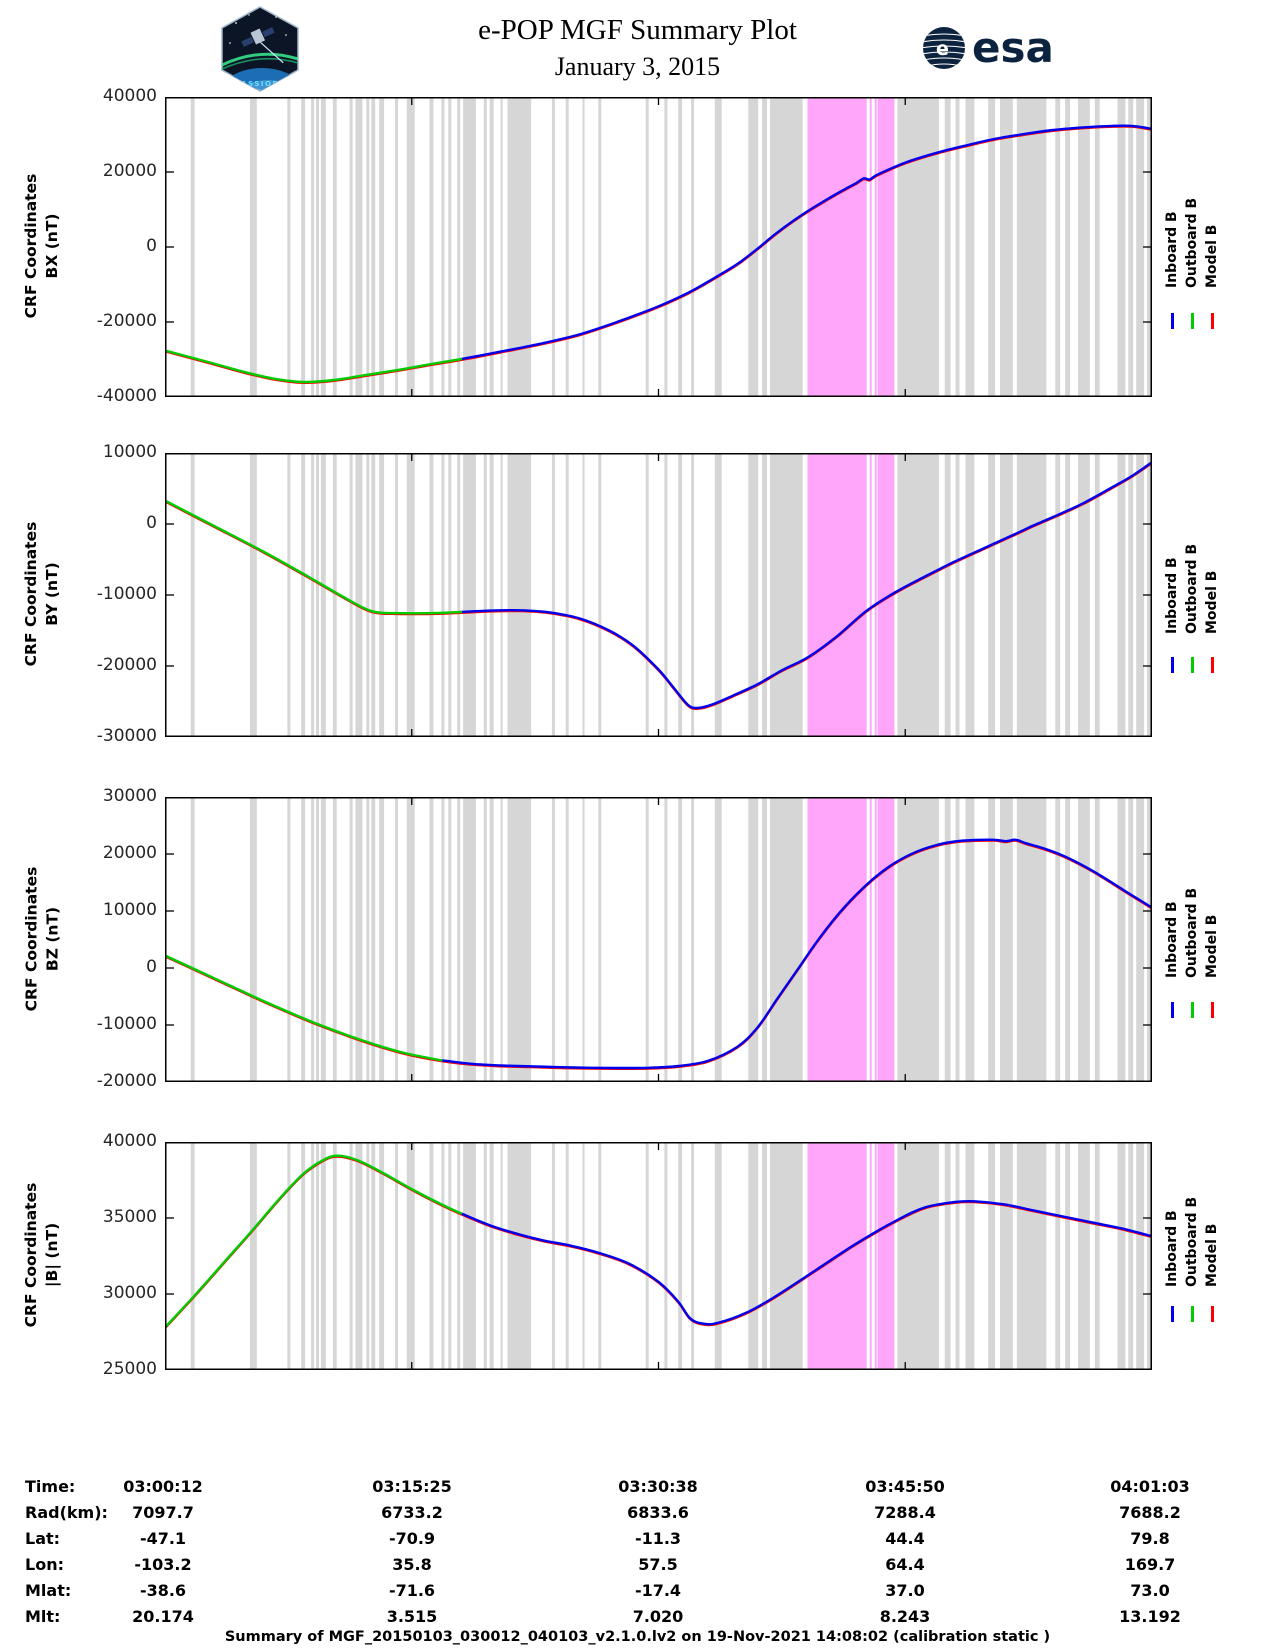 The image size is (1275, 1650). I want to click on table-cell: 8.243, so click(905, 1616).